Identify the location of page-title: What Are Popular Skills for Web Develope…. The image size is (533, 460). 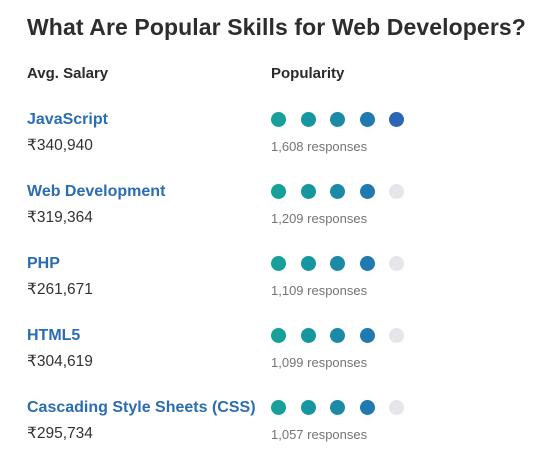
(276, 27).